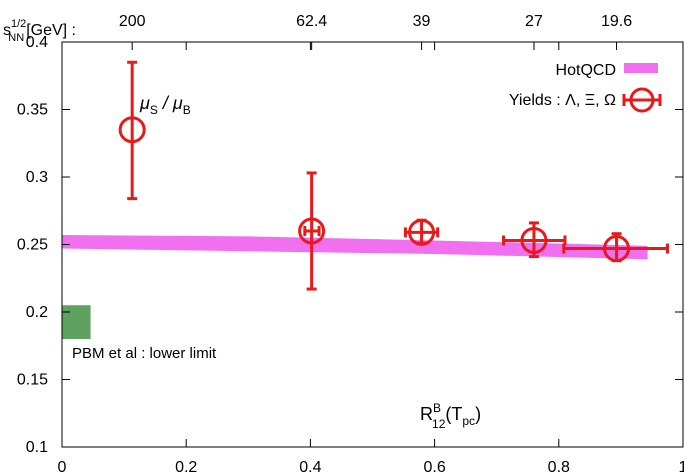  I want to click on legend-marker-yields, so click(642, 100).